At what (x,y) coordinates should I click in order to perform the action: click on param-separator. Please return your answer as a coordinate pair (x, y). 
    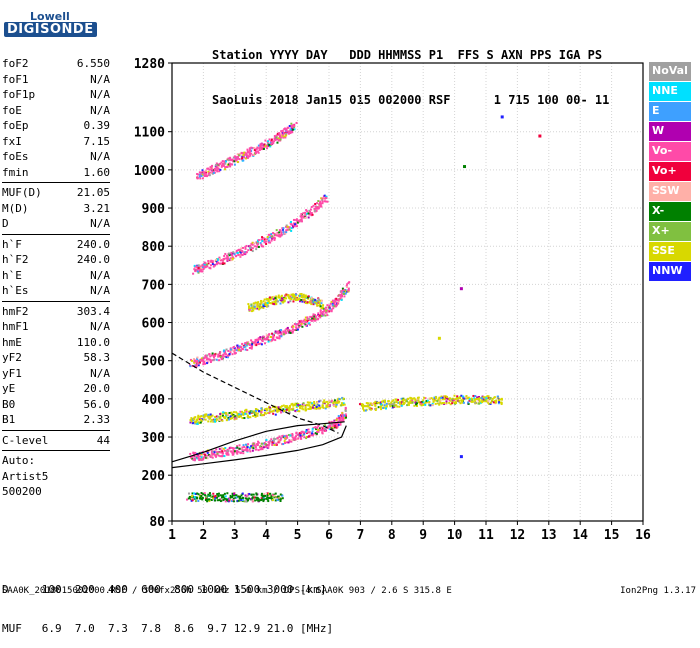
    Looking at the image, I should click on (56, 234).